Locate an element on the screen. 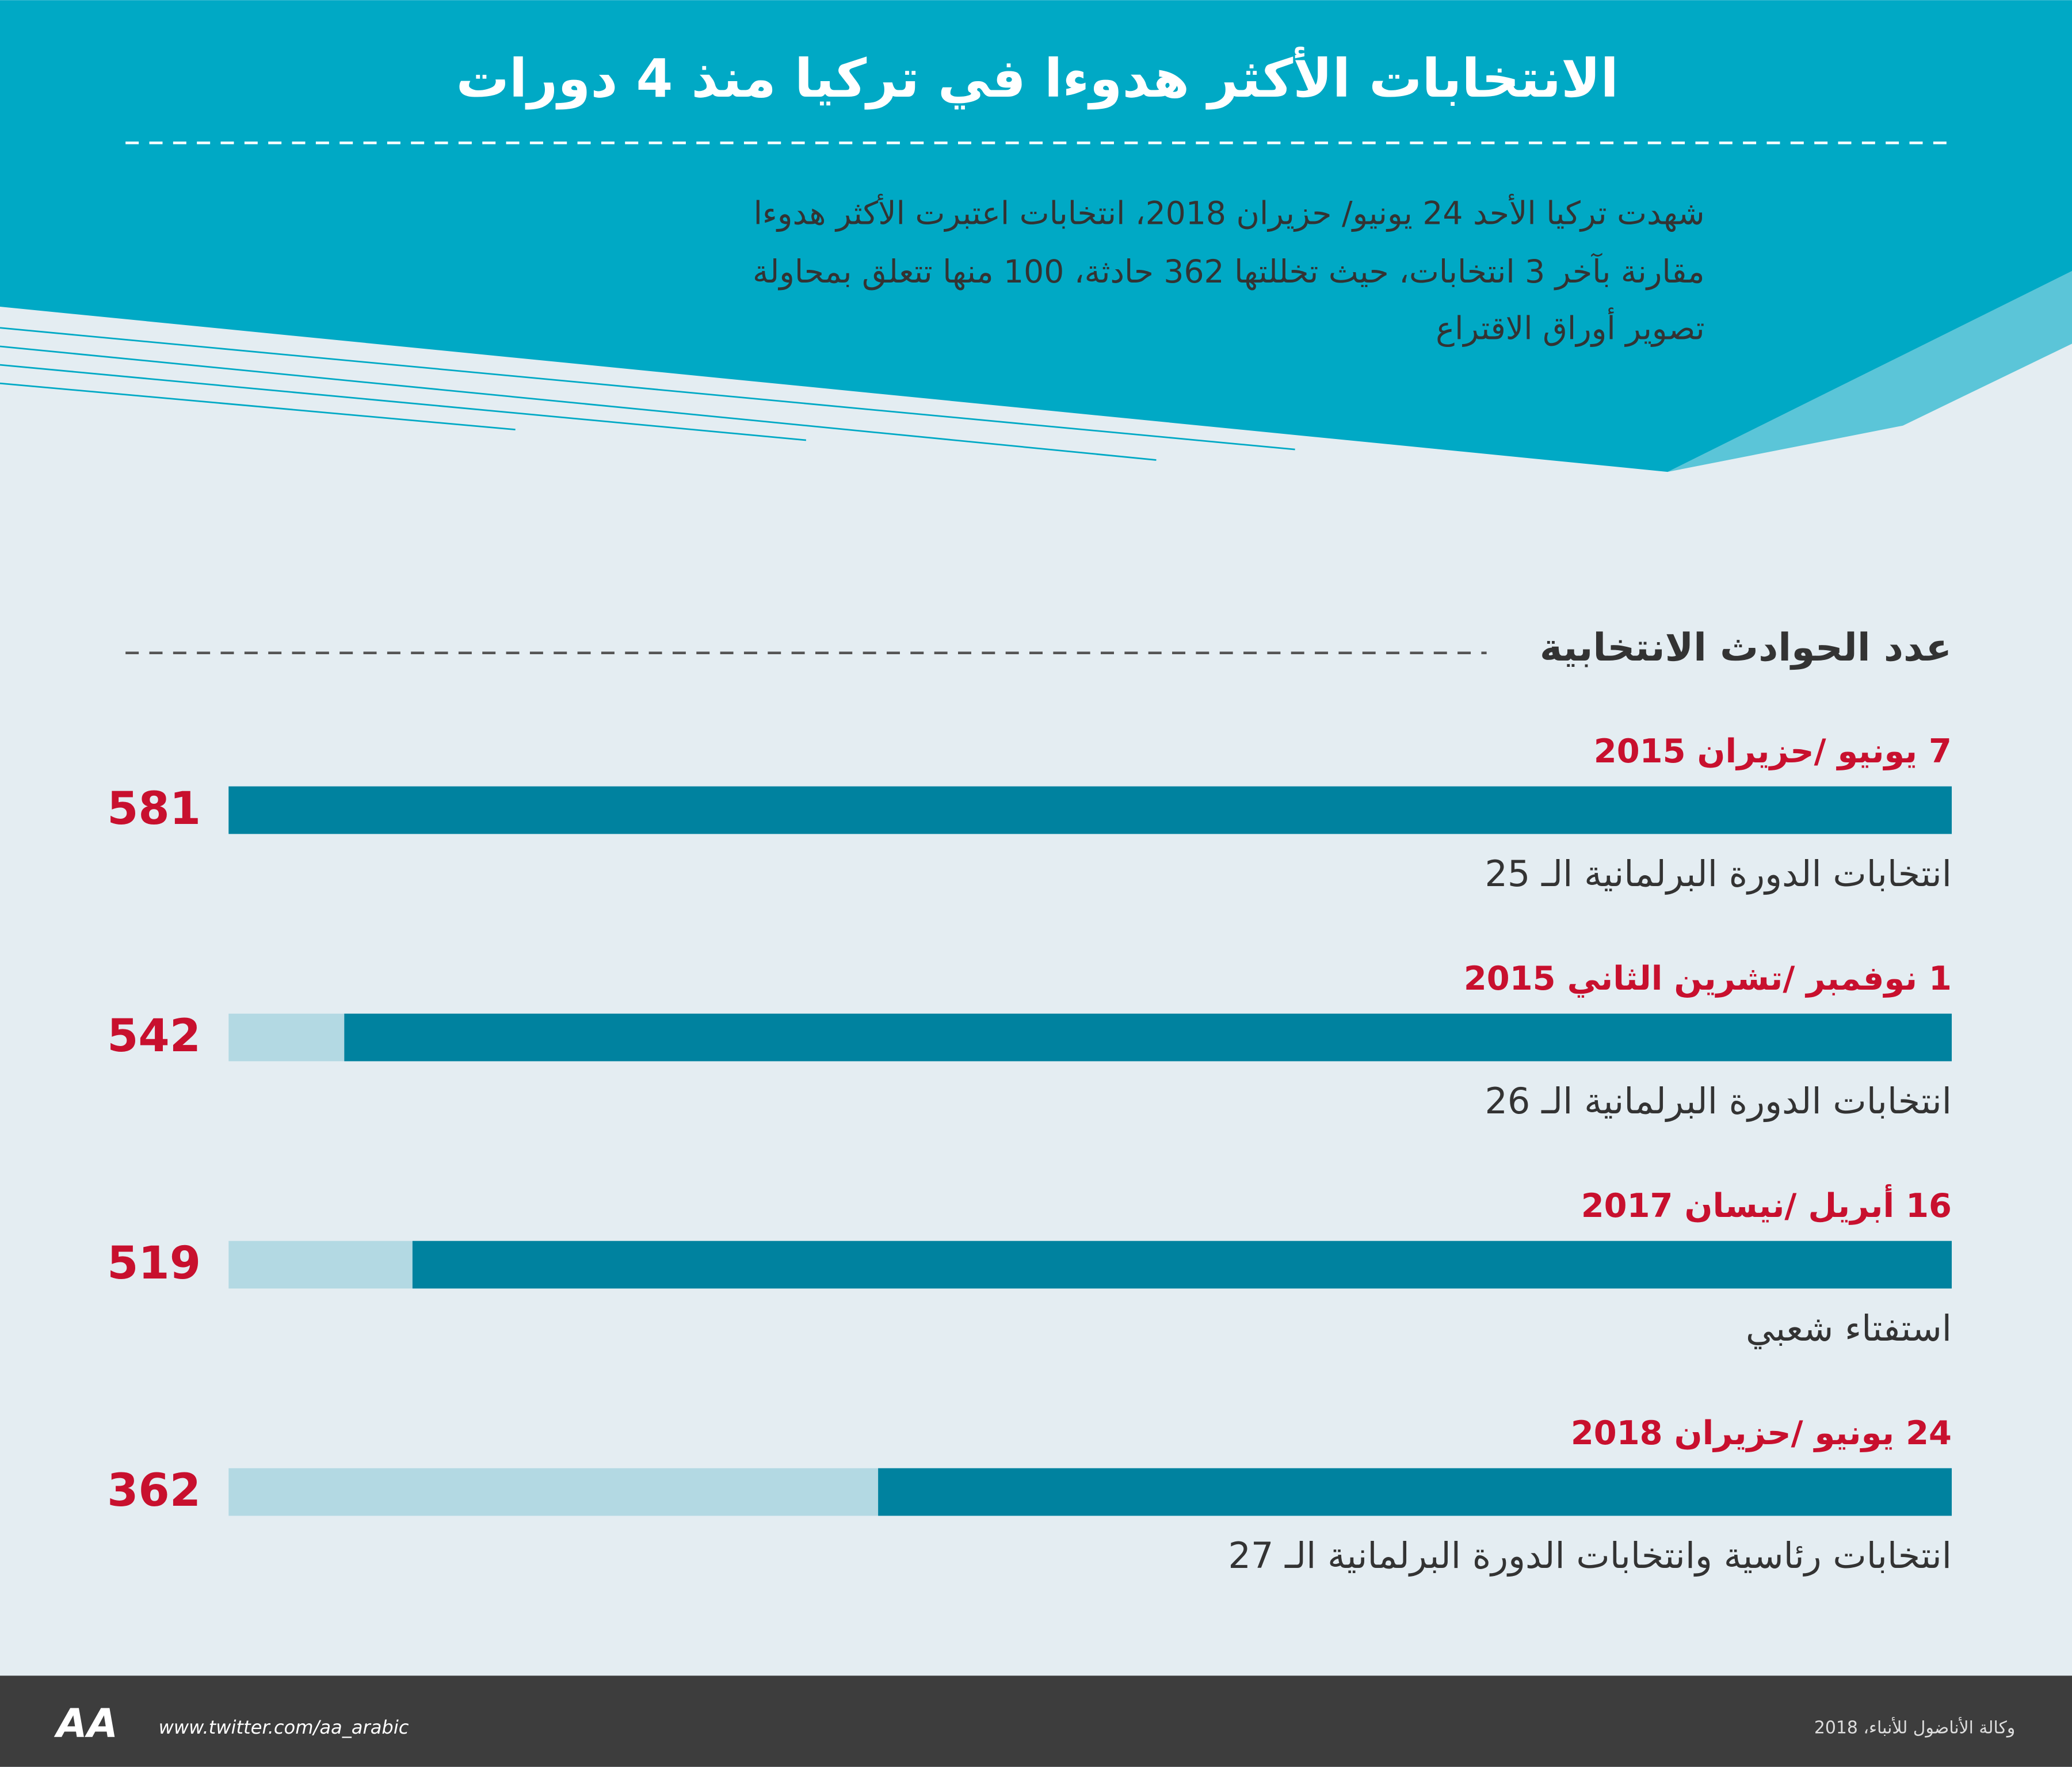 The height and width of the screenshot is (1767, 2072). bar-description: انتخابات الدورة البرلمانية الـ 25 is located at coordinates (1718, 874).